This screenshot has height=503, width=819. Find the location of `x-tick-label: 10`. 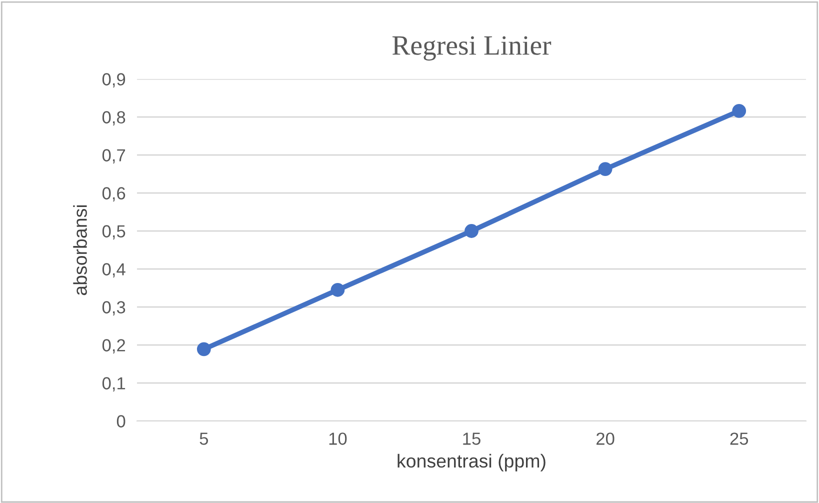

x-tick-label: 10 is located at coordinates (338, 438).